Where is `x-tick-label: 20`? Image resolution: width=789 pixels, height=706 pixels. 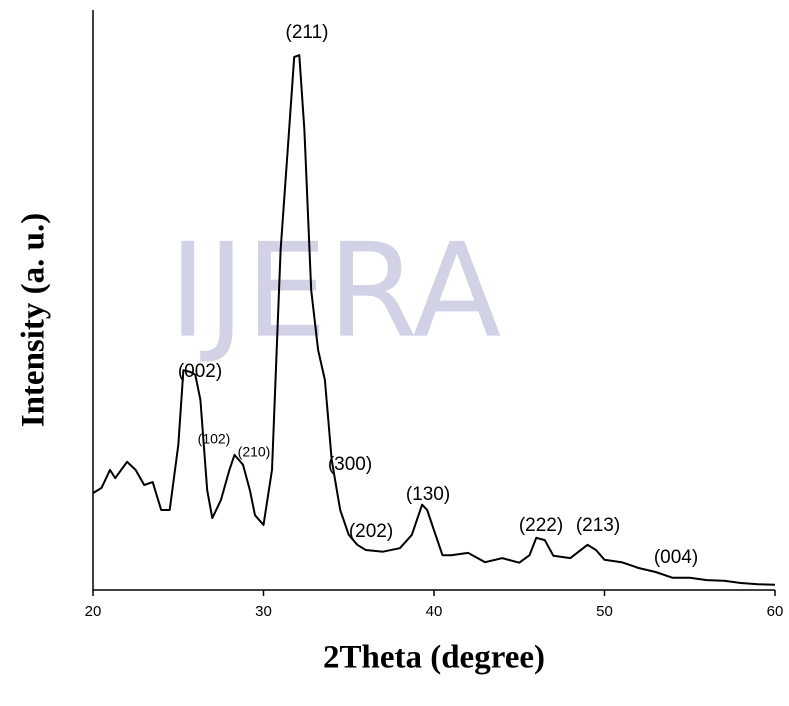 x-tick-label: 20 is located at coordinates (93, 611).